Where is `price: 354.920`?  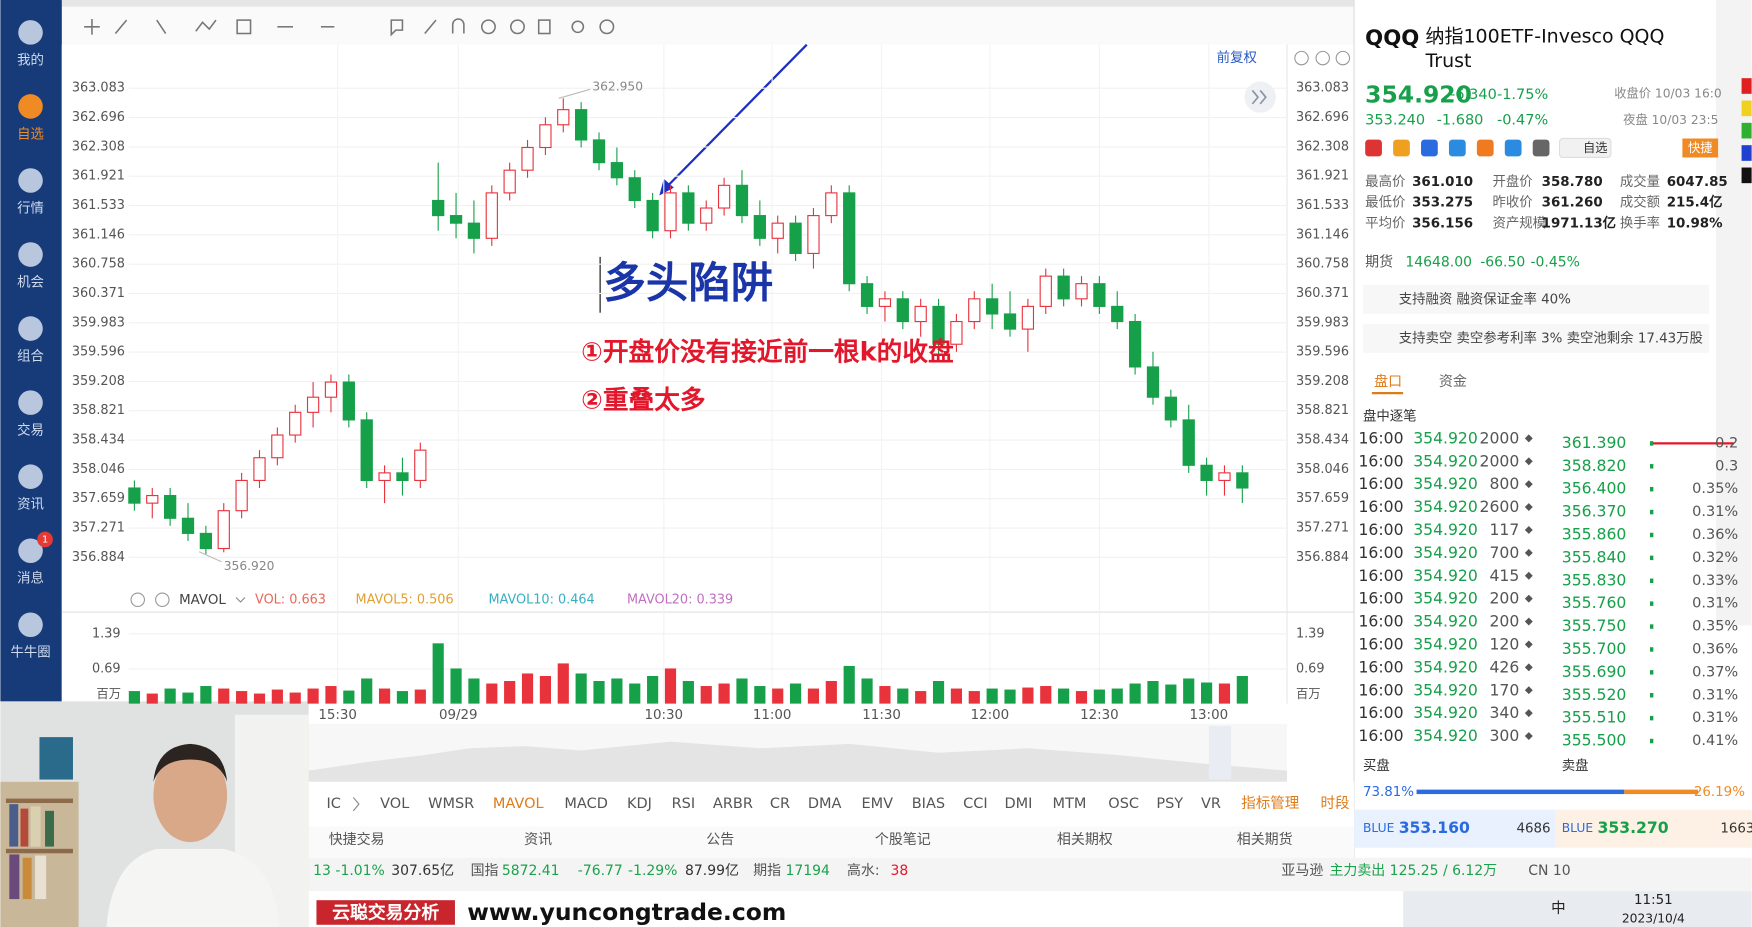
price: 354.920 is located at coordinates (1418, 95).